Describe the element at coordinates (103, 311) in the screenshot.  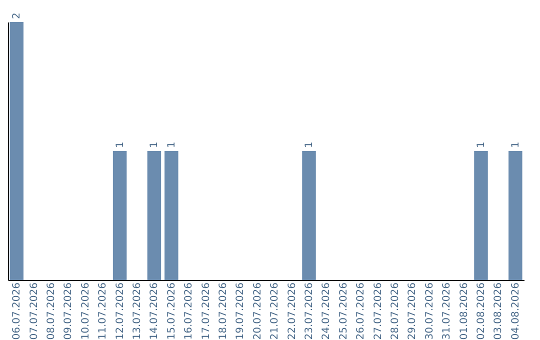
I see `x-tick-label: 11.07.2026` at that location.